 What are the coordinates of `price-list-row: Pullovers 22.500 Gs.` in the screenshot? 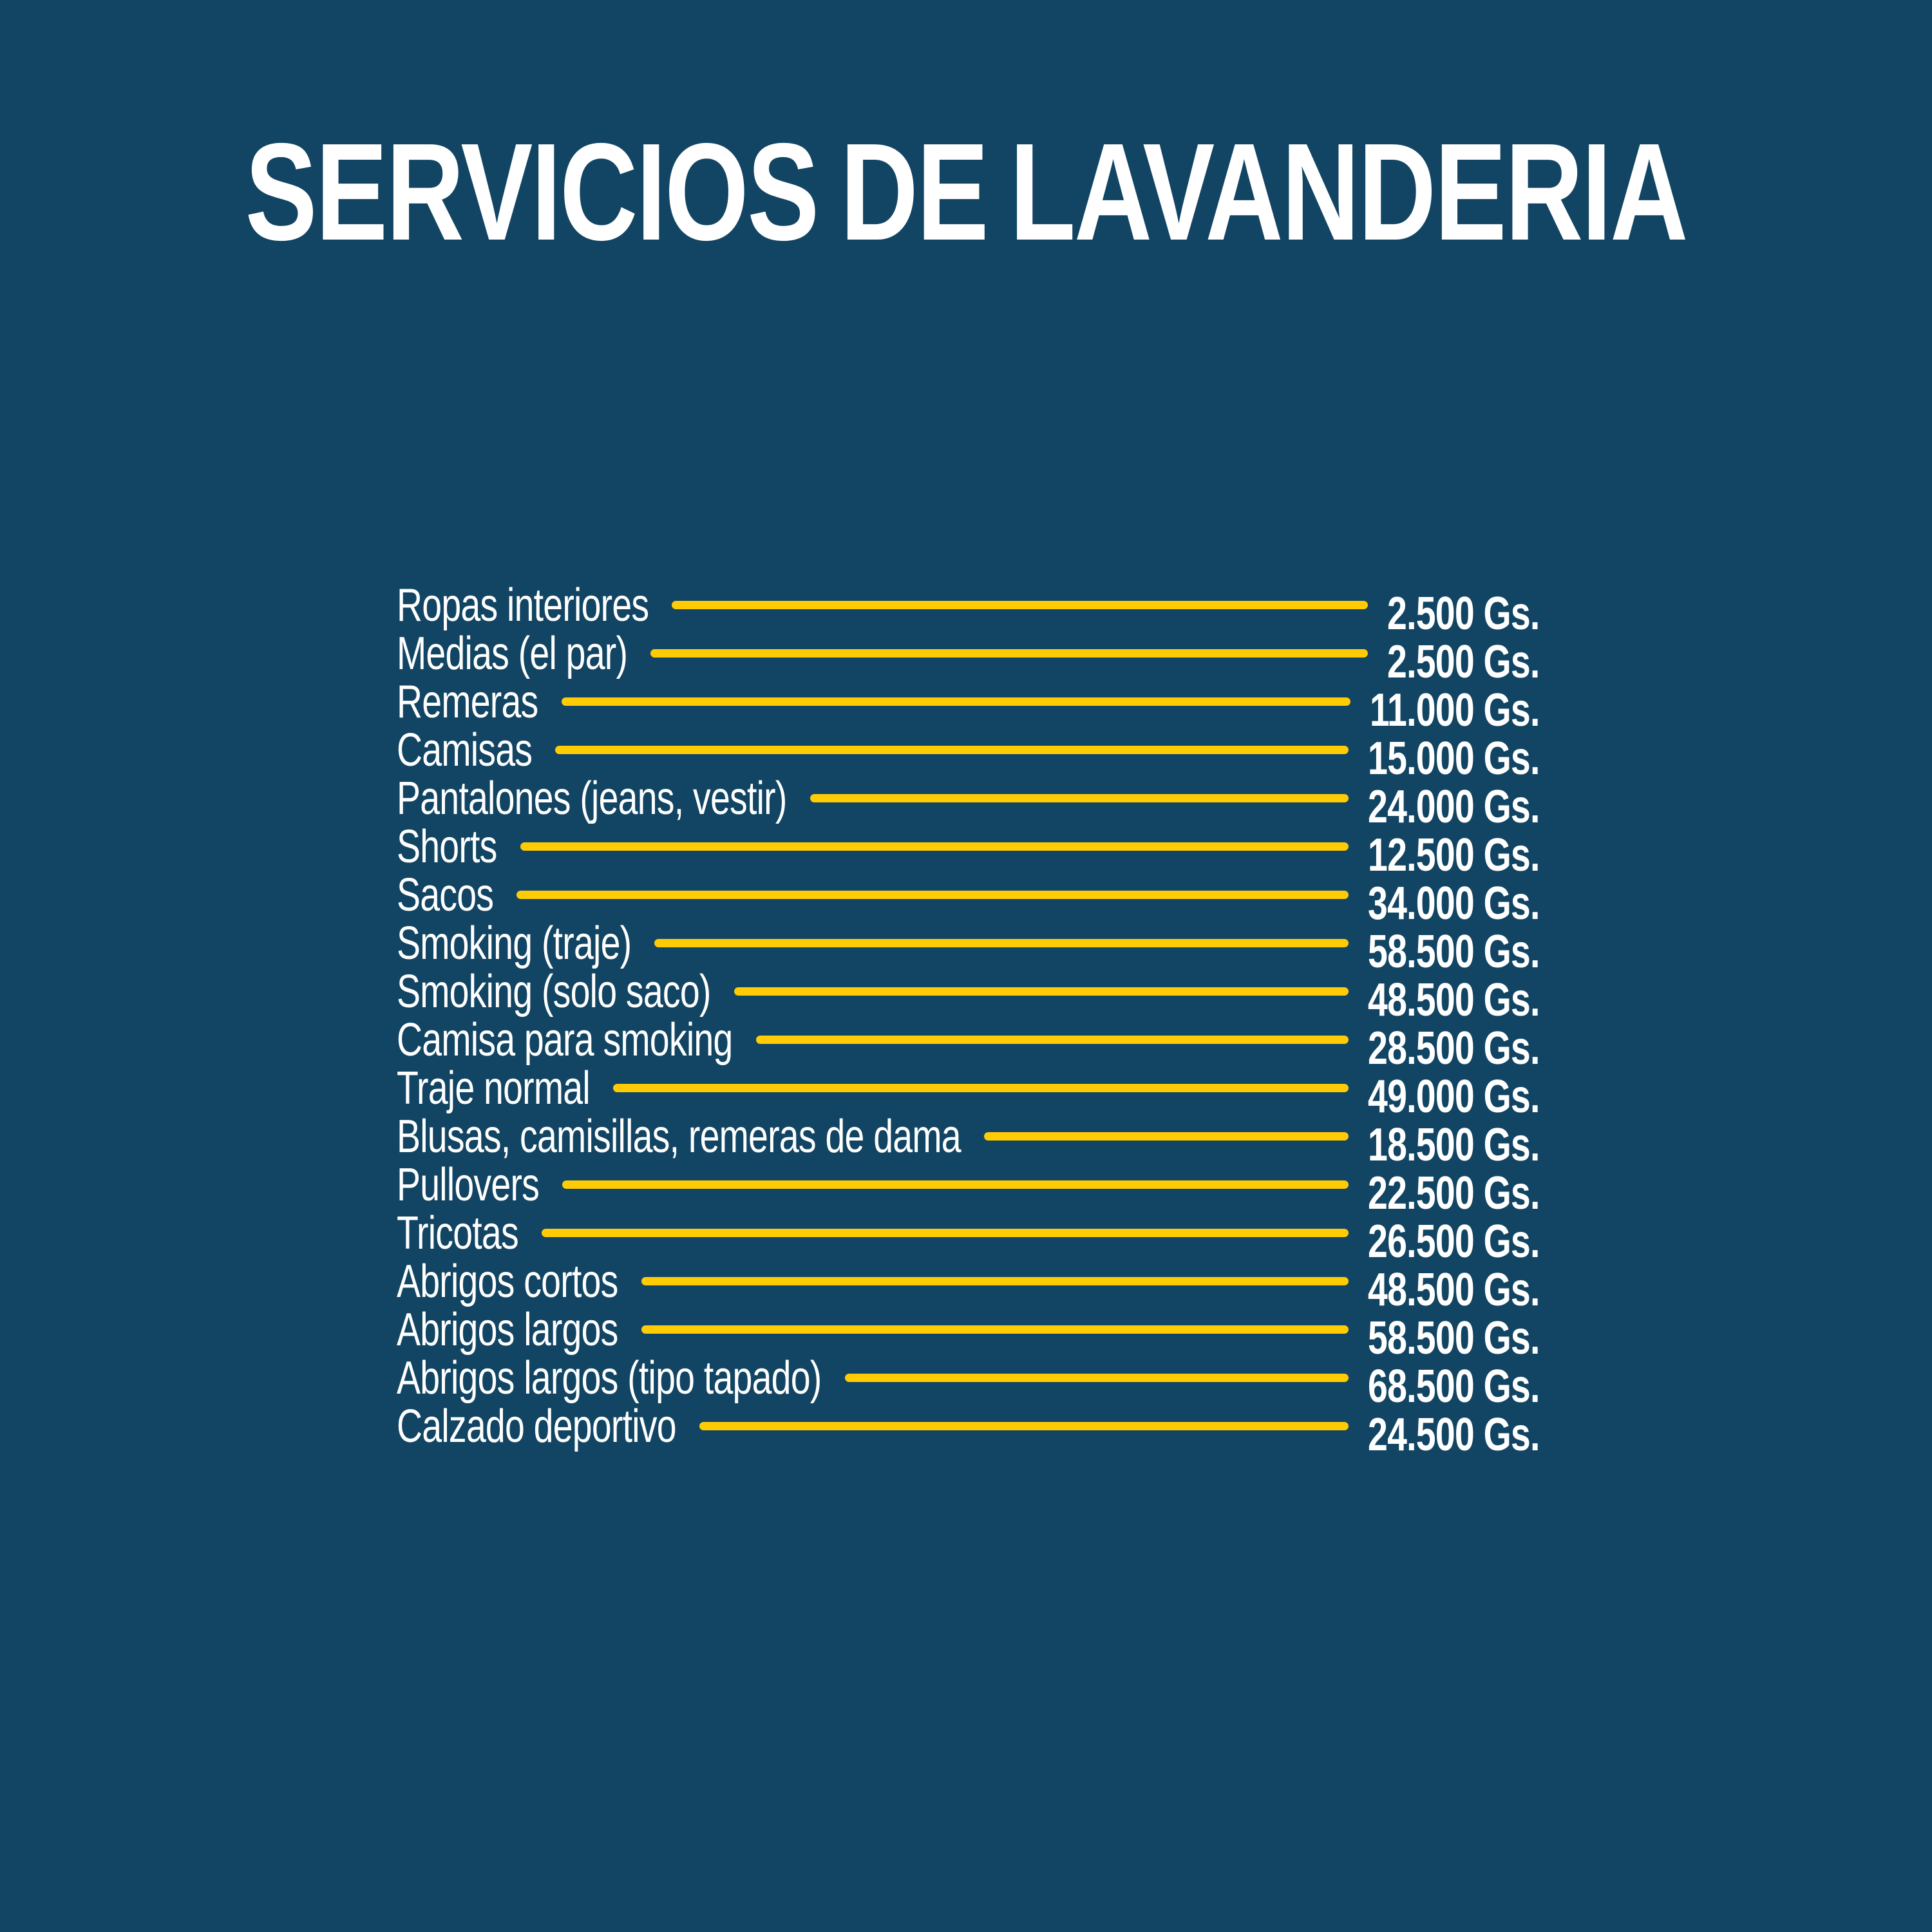 It's located at (969, 1189).